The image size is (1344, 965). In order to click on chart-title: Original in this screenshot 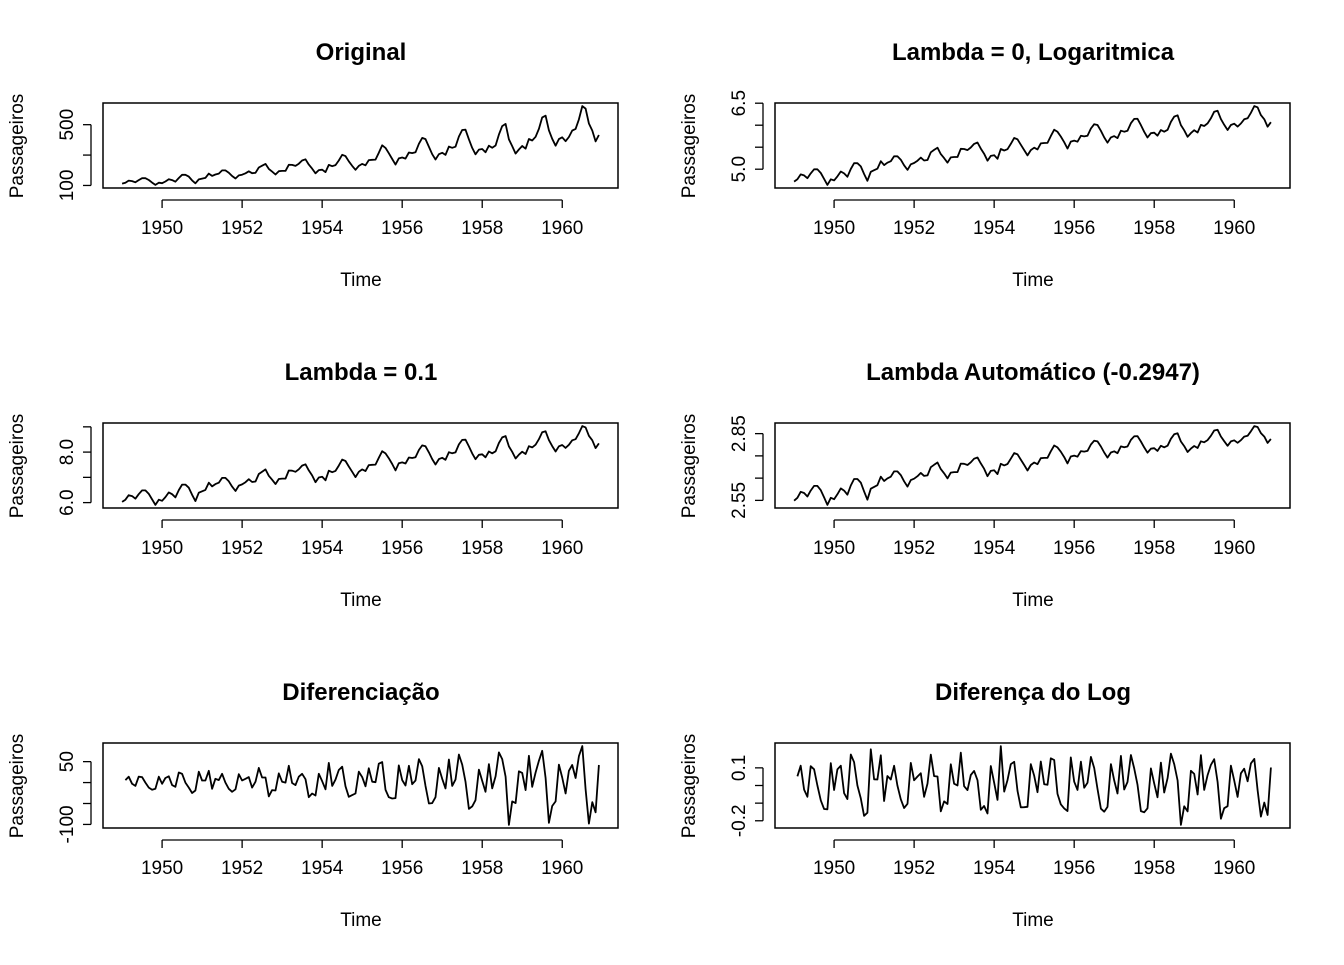, I will do `click(361, 52)`.